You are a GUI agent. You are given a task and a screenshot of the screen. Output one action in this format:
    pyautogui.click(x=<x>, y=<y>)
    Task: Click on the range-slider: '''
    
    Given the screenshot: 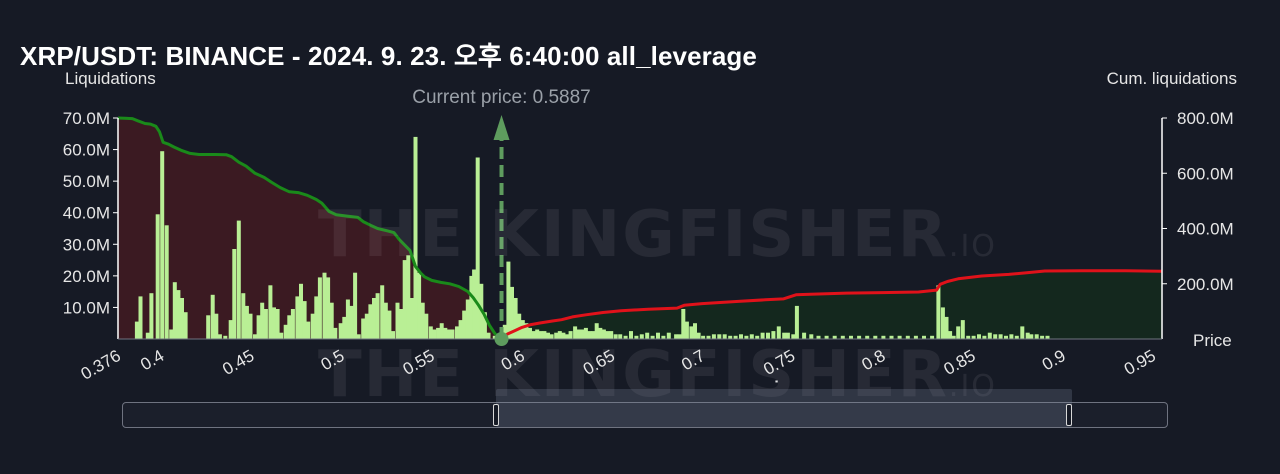 What is the action you would take?
    pyautogui.click(x=645, y=404)
    